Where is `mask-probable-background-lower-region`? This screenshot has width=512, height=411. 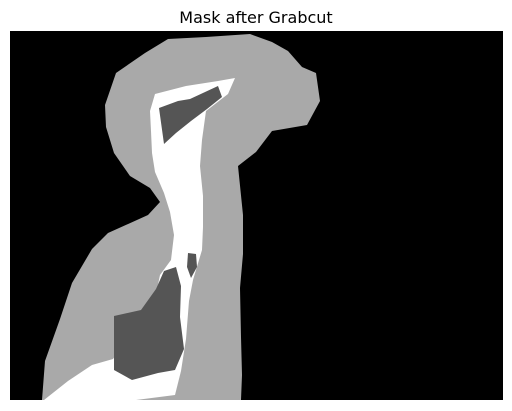
mask-probable-background-lower-region is located at coordinates (149, 323).